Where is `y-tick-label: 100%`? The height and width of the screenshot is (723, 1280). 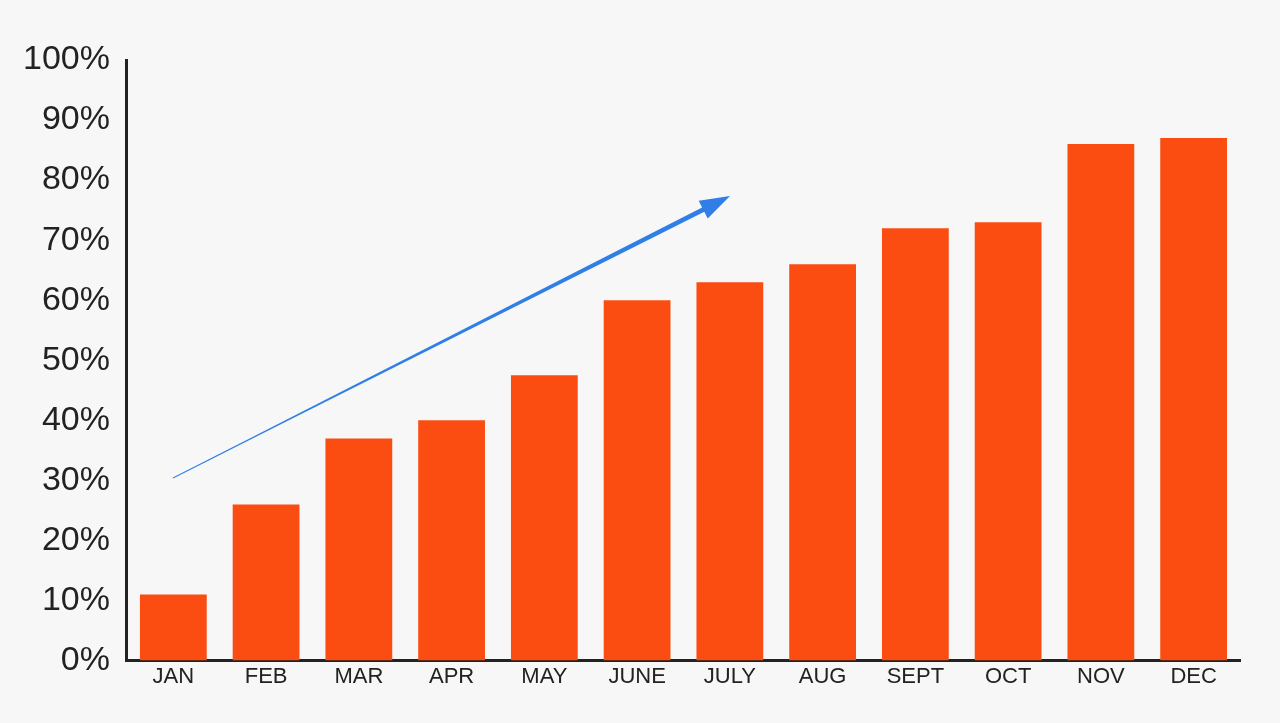
y-tick-label: 100% is located at coordinates (66, 57).